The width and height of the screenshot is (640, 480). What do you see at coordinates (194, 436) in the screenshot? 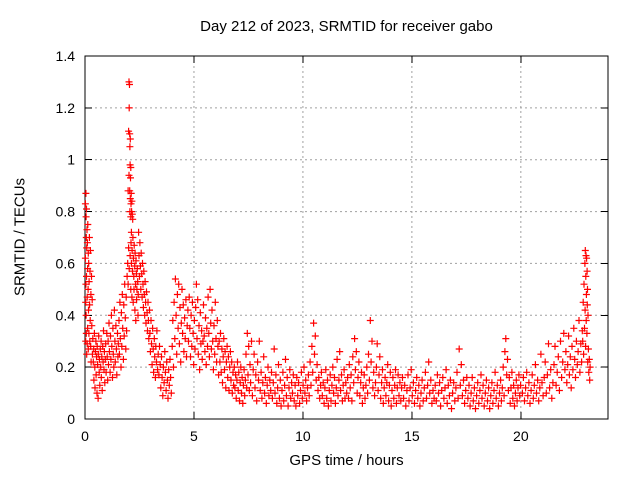
I see `x-tick-label: 5` at bounding box center [194, 436].